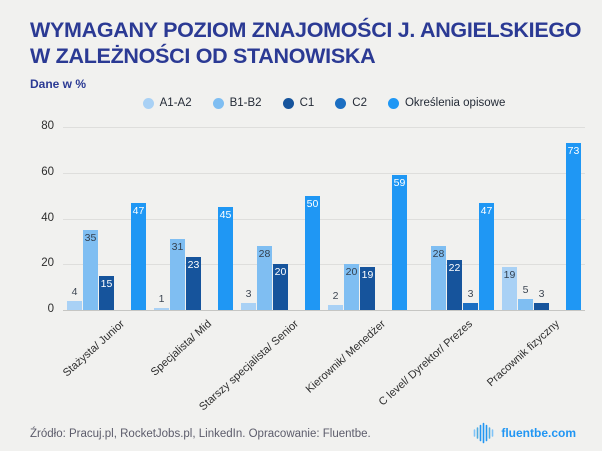 Image resolution: width=602 pixels, height=451 pixels. What do you see at coordinates (351, 103) in the screenshot?
I see `legend-item: C2` at bounding box center [351, 103].